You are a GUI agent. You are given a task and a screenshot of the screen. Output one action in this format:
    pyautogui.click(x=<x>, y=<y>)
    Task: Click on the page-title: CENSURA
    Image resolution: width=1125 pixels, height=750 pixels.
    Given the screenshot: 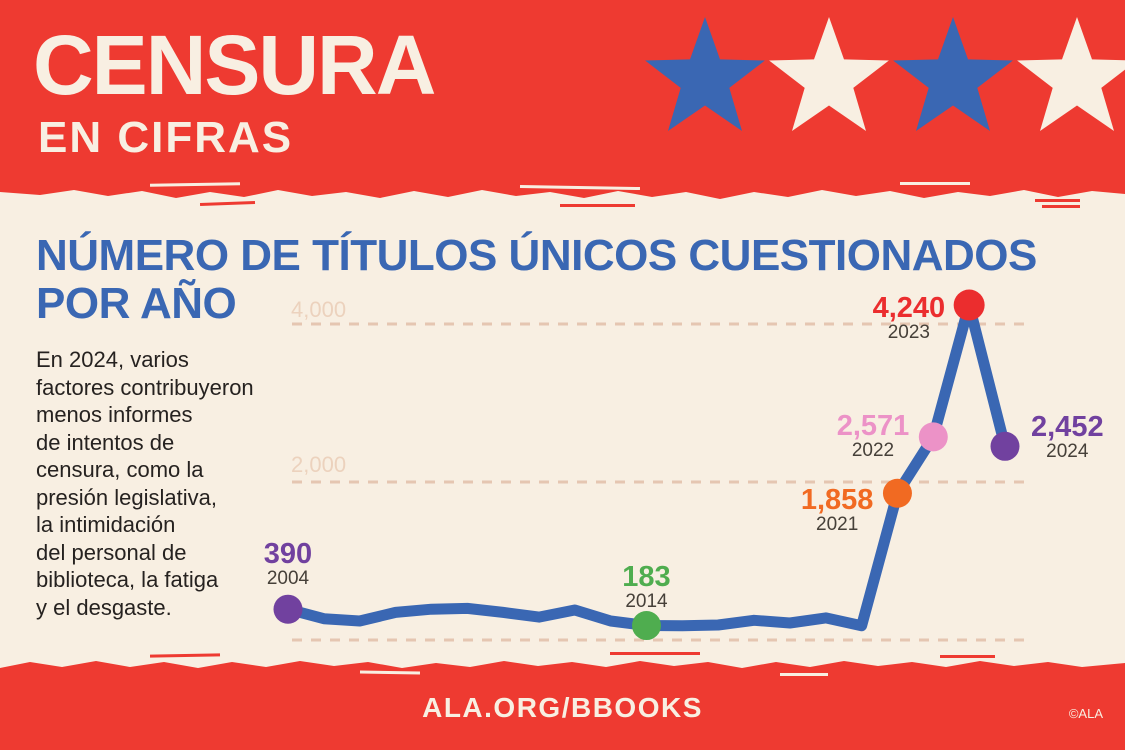 What is the action you would take?
    pyautogui.click(x=234, y=65)
    